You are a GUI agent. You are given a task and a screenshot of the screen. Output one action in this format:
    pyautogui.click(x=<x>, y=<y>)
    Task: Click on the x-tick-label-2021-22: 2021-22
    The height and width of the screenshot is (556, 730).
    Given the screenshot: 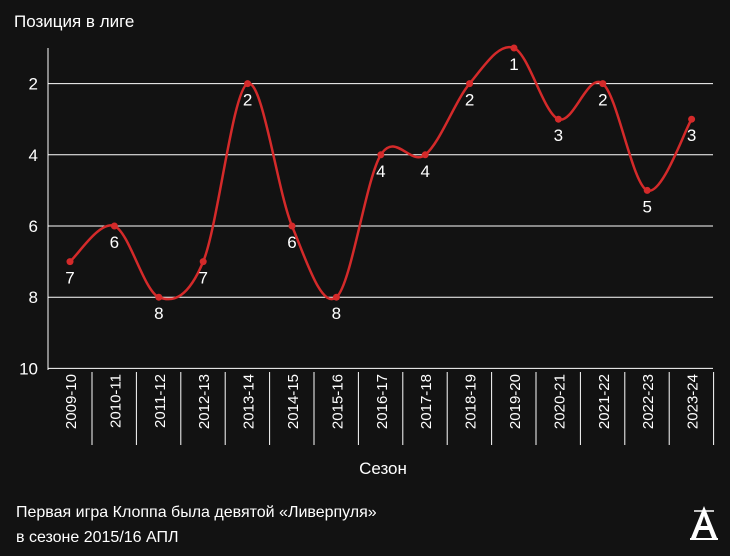 What is the action you would take?
    pyautogui.click(x=604, y=401)
    